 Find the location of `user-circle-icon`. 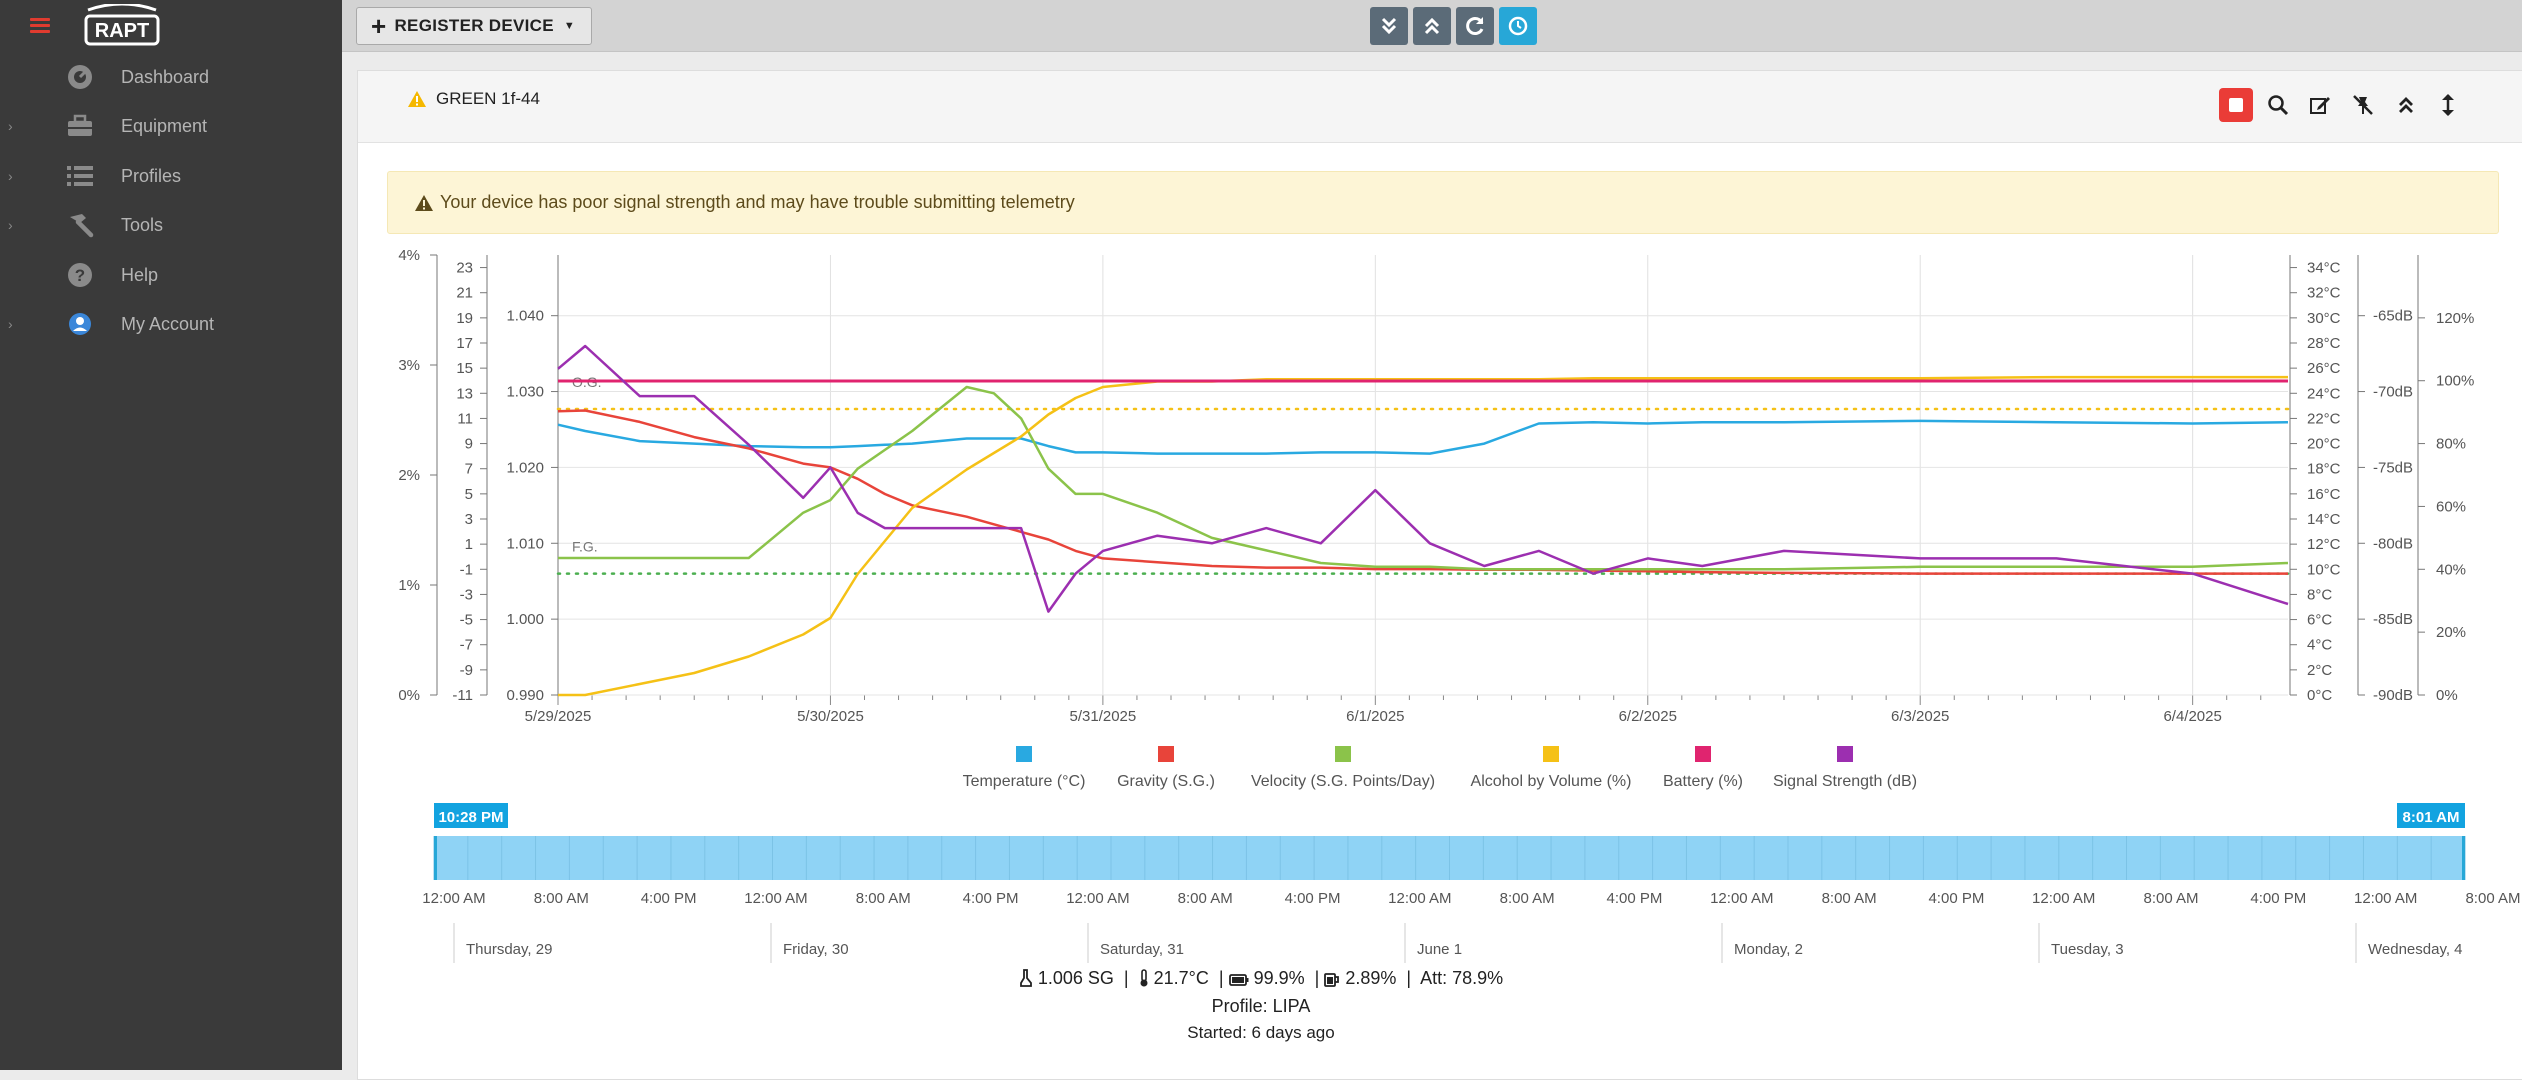

user-circle-icon is located at coordinates (80, 324).